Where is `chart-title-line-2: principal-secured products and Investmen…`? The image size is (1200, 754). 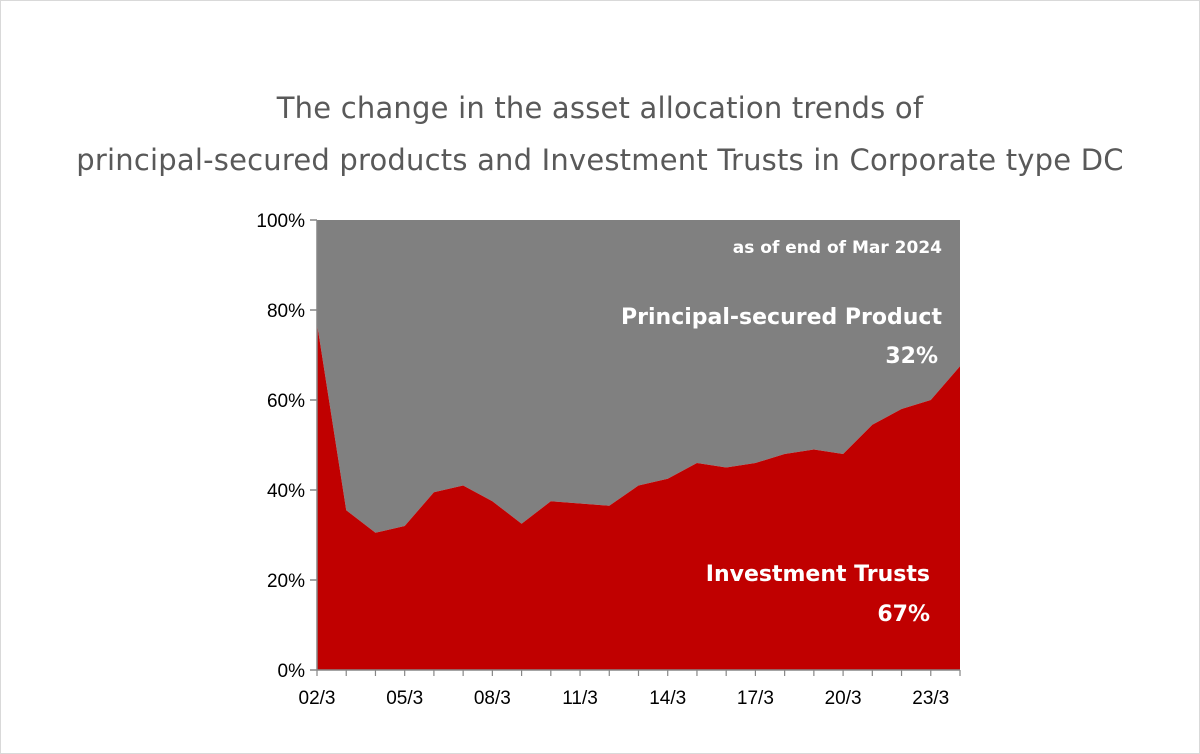
chart-title-line-2: principal-secured products and Investmen… is located at coordinates (600, 160).